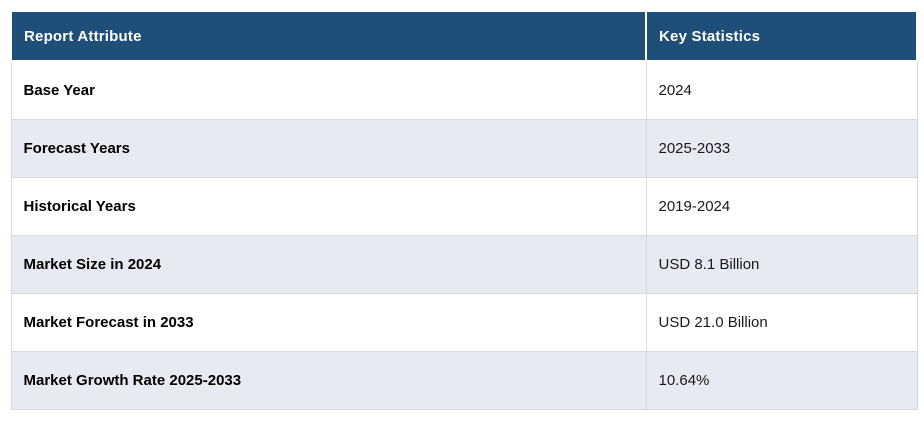 The height and width of the screenshot is (425, 924). What do you see at coordinates (781, 36) in the screenshot?
I see `column-header-key-statistics: Key Statistics` at bounding box center [781, 36].